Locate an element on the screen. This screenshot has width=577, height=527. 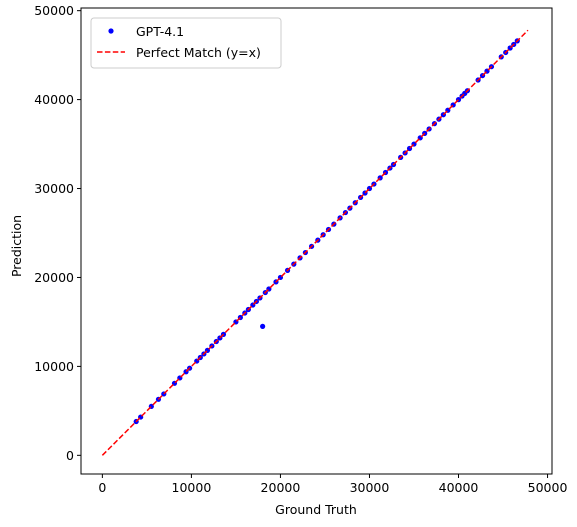
y-axis-title: Prediction is located at coordinates (16, 246).